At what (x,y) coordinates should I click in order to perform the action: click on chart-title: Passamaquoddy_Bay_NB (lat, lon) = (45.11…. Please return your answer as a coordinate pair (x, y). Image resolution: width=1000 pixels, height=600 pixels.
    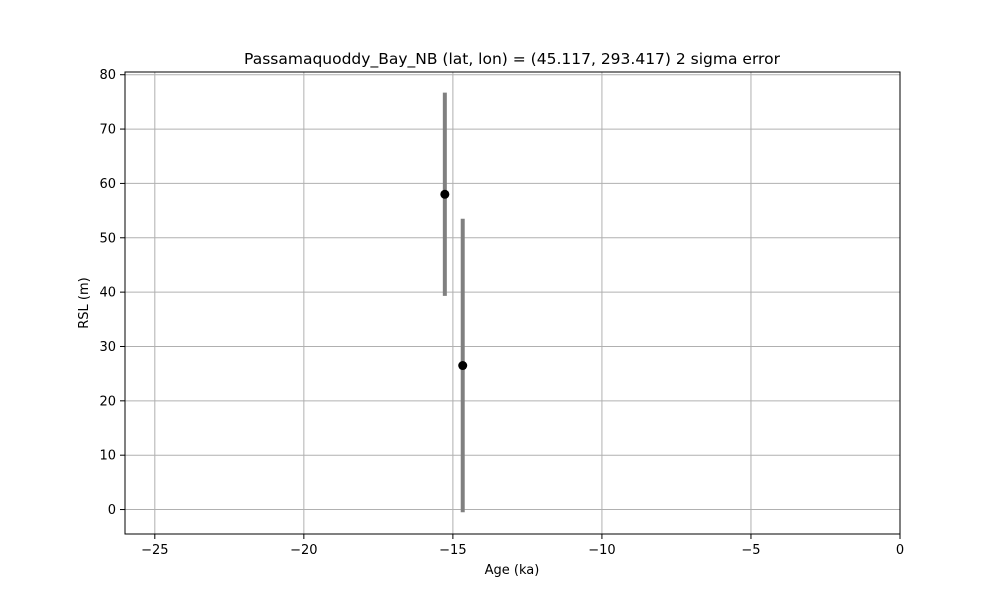
    Looking at the image, I should click on (512, 59).